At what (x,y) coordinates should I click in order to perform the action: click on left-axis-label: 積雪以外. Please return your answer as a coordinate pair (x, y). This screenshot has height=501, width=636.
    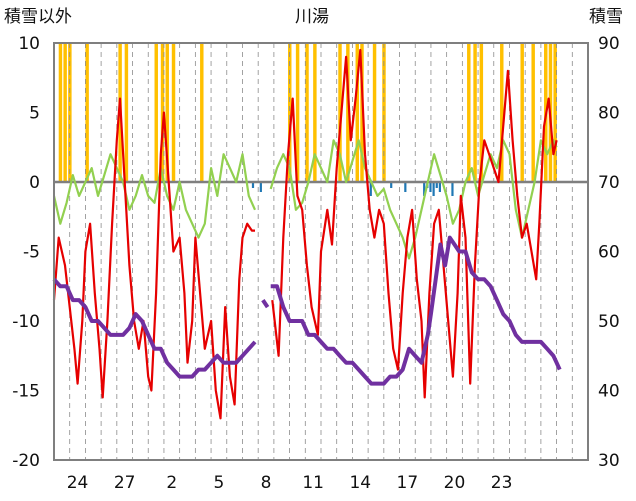
    Looking at the image, I should click on (38, 17).